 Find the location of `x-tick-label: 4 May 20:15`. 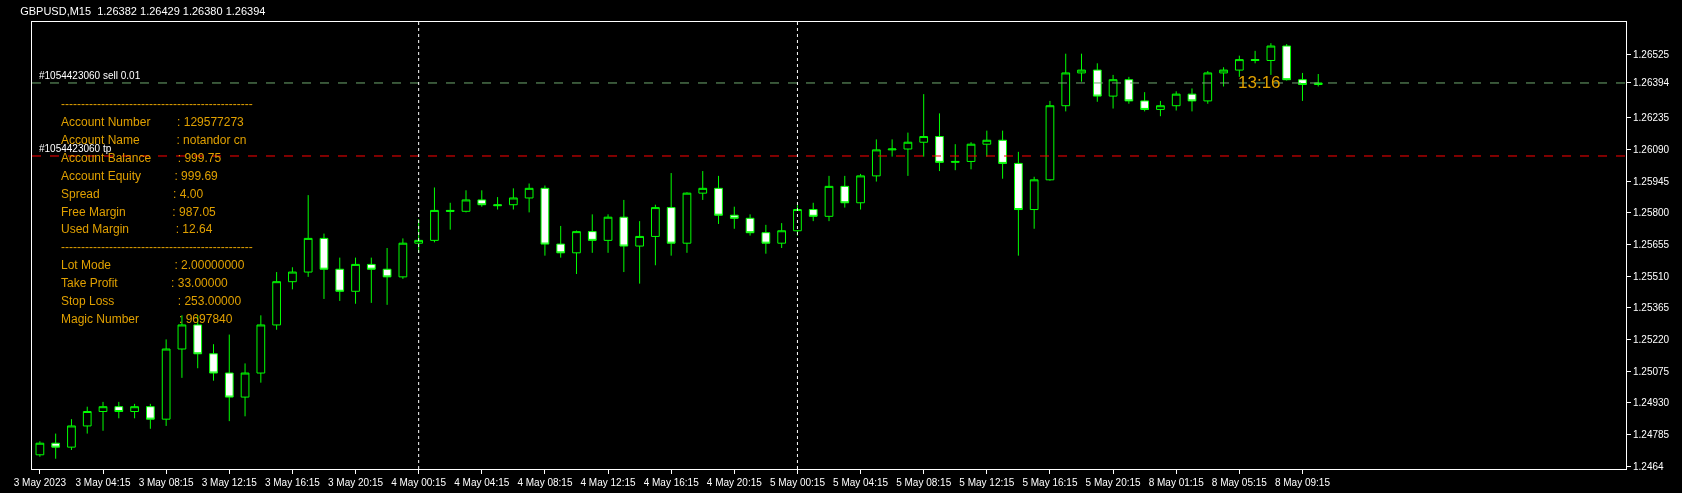

x-tick-label: 4 May 20:15 is located at coordinates (734, 482).